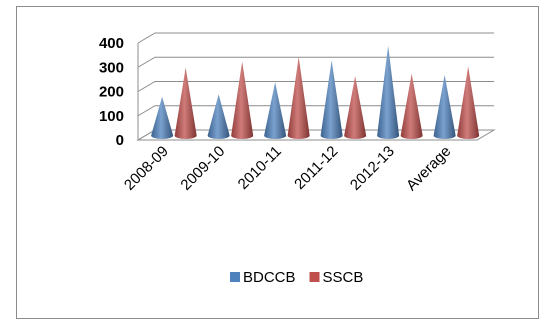 The height and width of the screenshot is (327, 553). Describe the element at coordinates (146, 168) in the screenshot. I see `x-tick-label: 2008-09` at that location.